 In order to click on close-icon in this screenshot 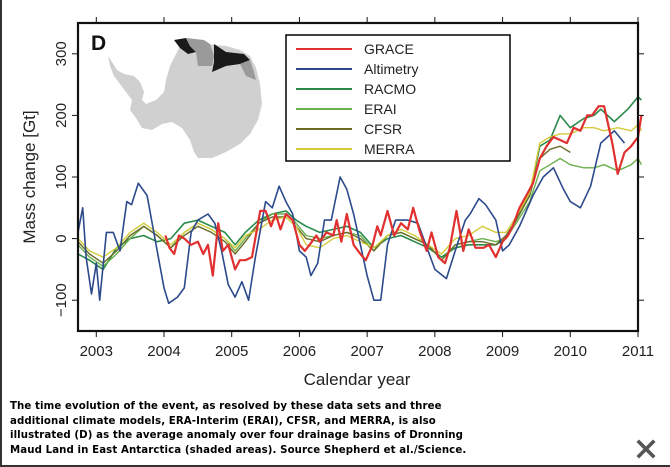, I will do `click(646, 449)`.